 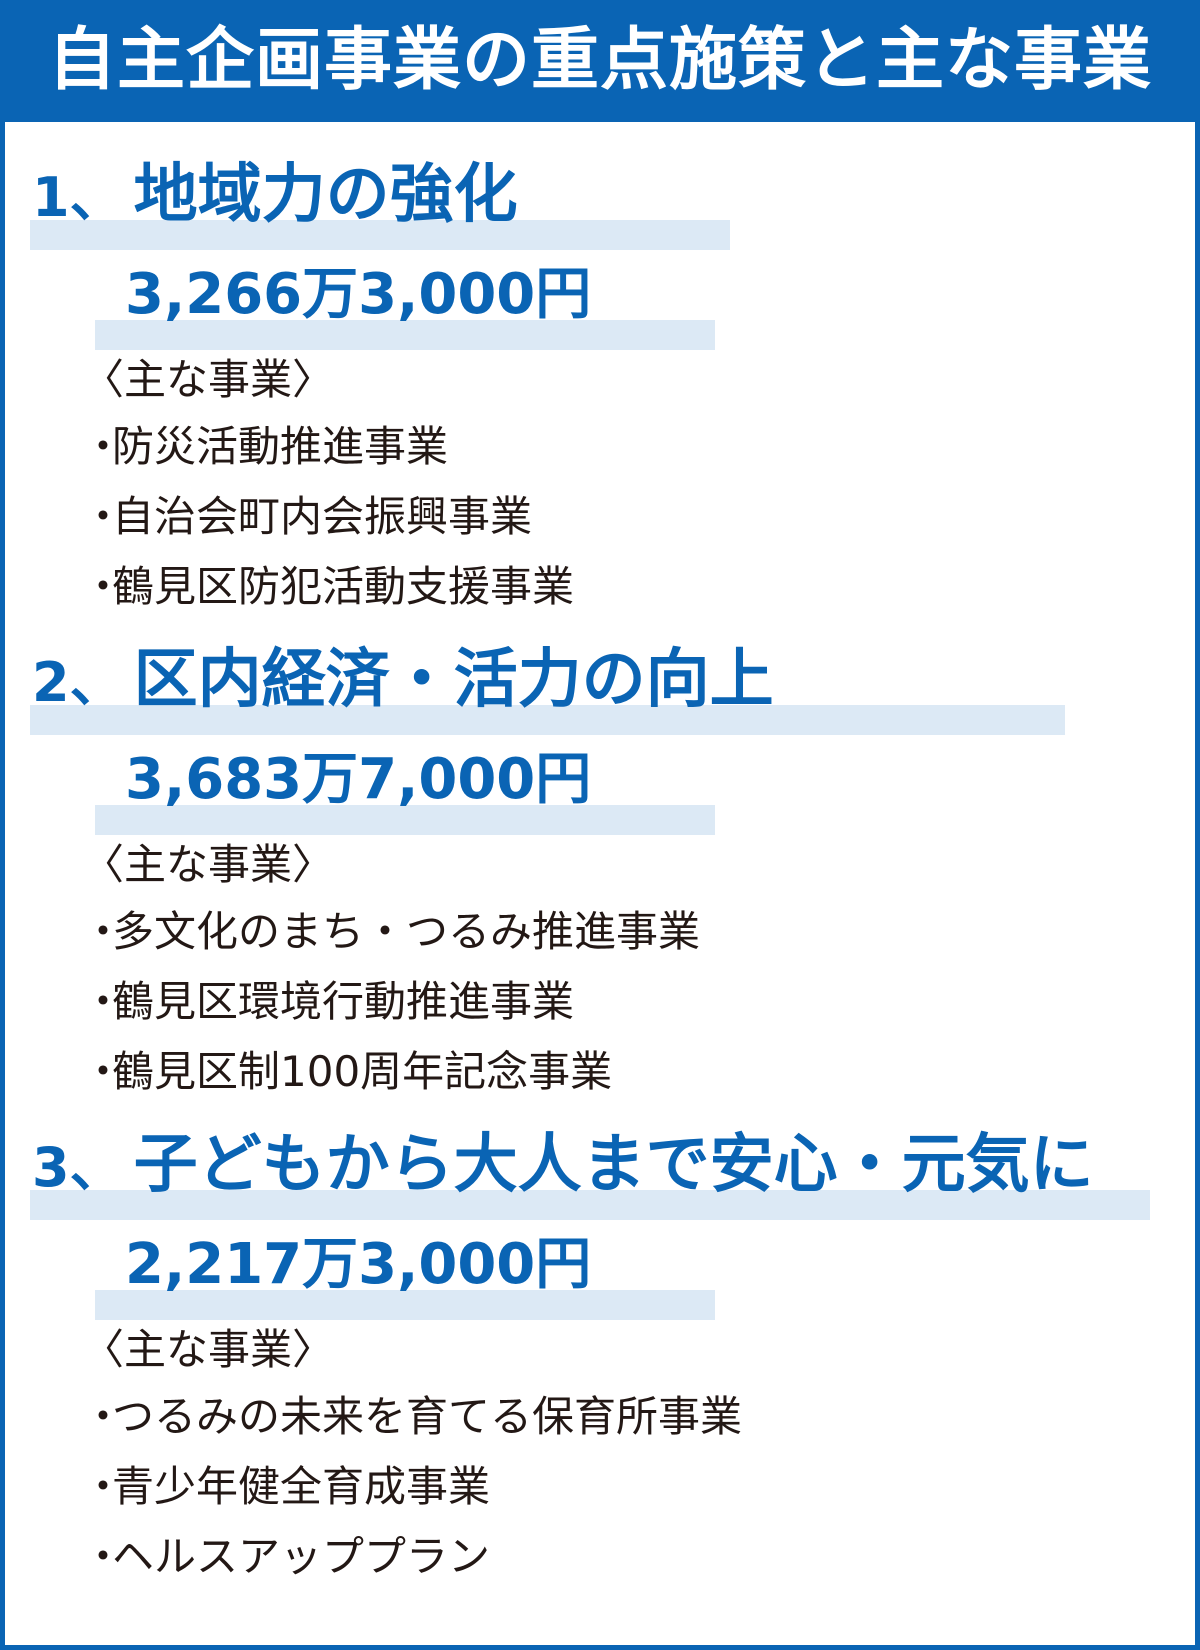 I want to click on project-name: 防災活動推進事業, so click(x=280, y=446).